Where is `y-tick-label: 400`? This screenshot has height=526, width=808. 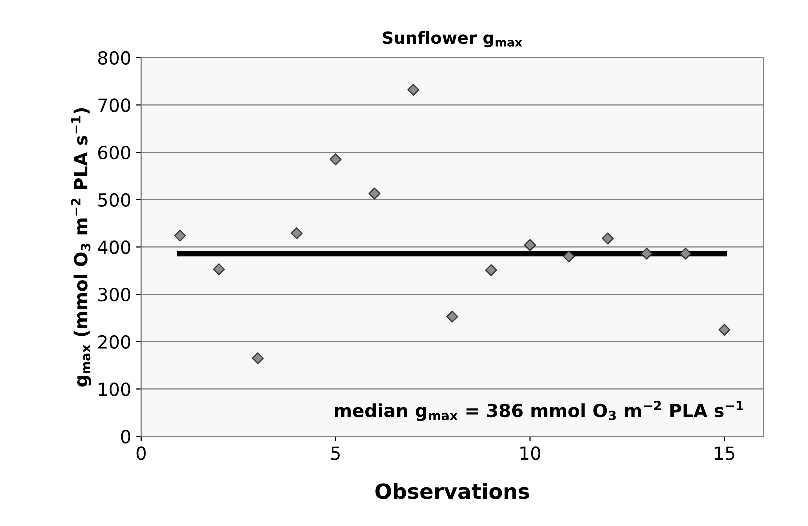 y-tick-label: 400 is located at coordinates (114, 247).